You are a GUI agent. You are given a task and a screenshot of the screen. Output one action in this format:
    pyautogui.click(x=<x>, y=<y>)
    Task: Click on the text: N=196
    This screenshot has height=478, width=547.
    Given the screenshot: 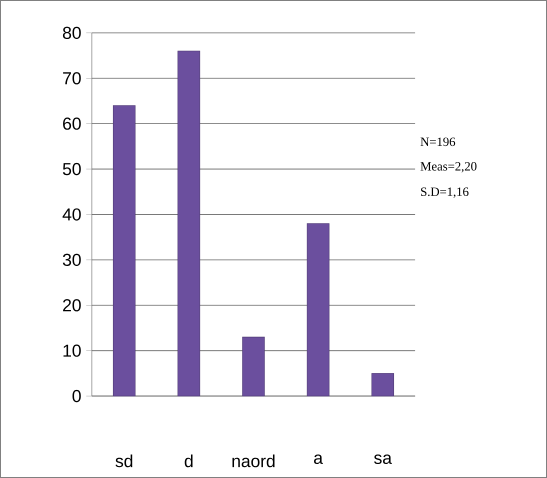 What is the action you would take?
    pyautogui.click(x=438, y=142)
    